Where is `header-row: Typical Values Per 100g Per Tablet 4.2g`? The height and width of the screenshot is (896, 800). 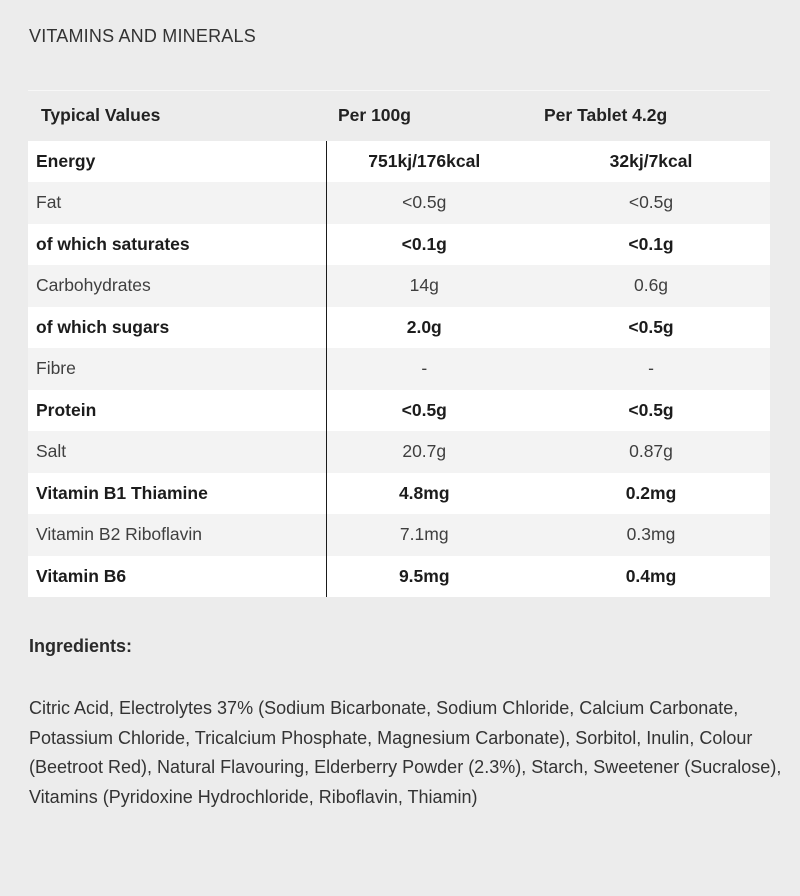 header-row: Typical Values Per 100g Per Tablet 4.2g is located at coordinates (399, 115).